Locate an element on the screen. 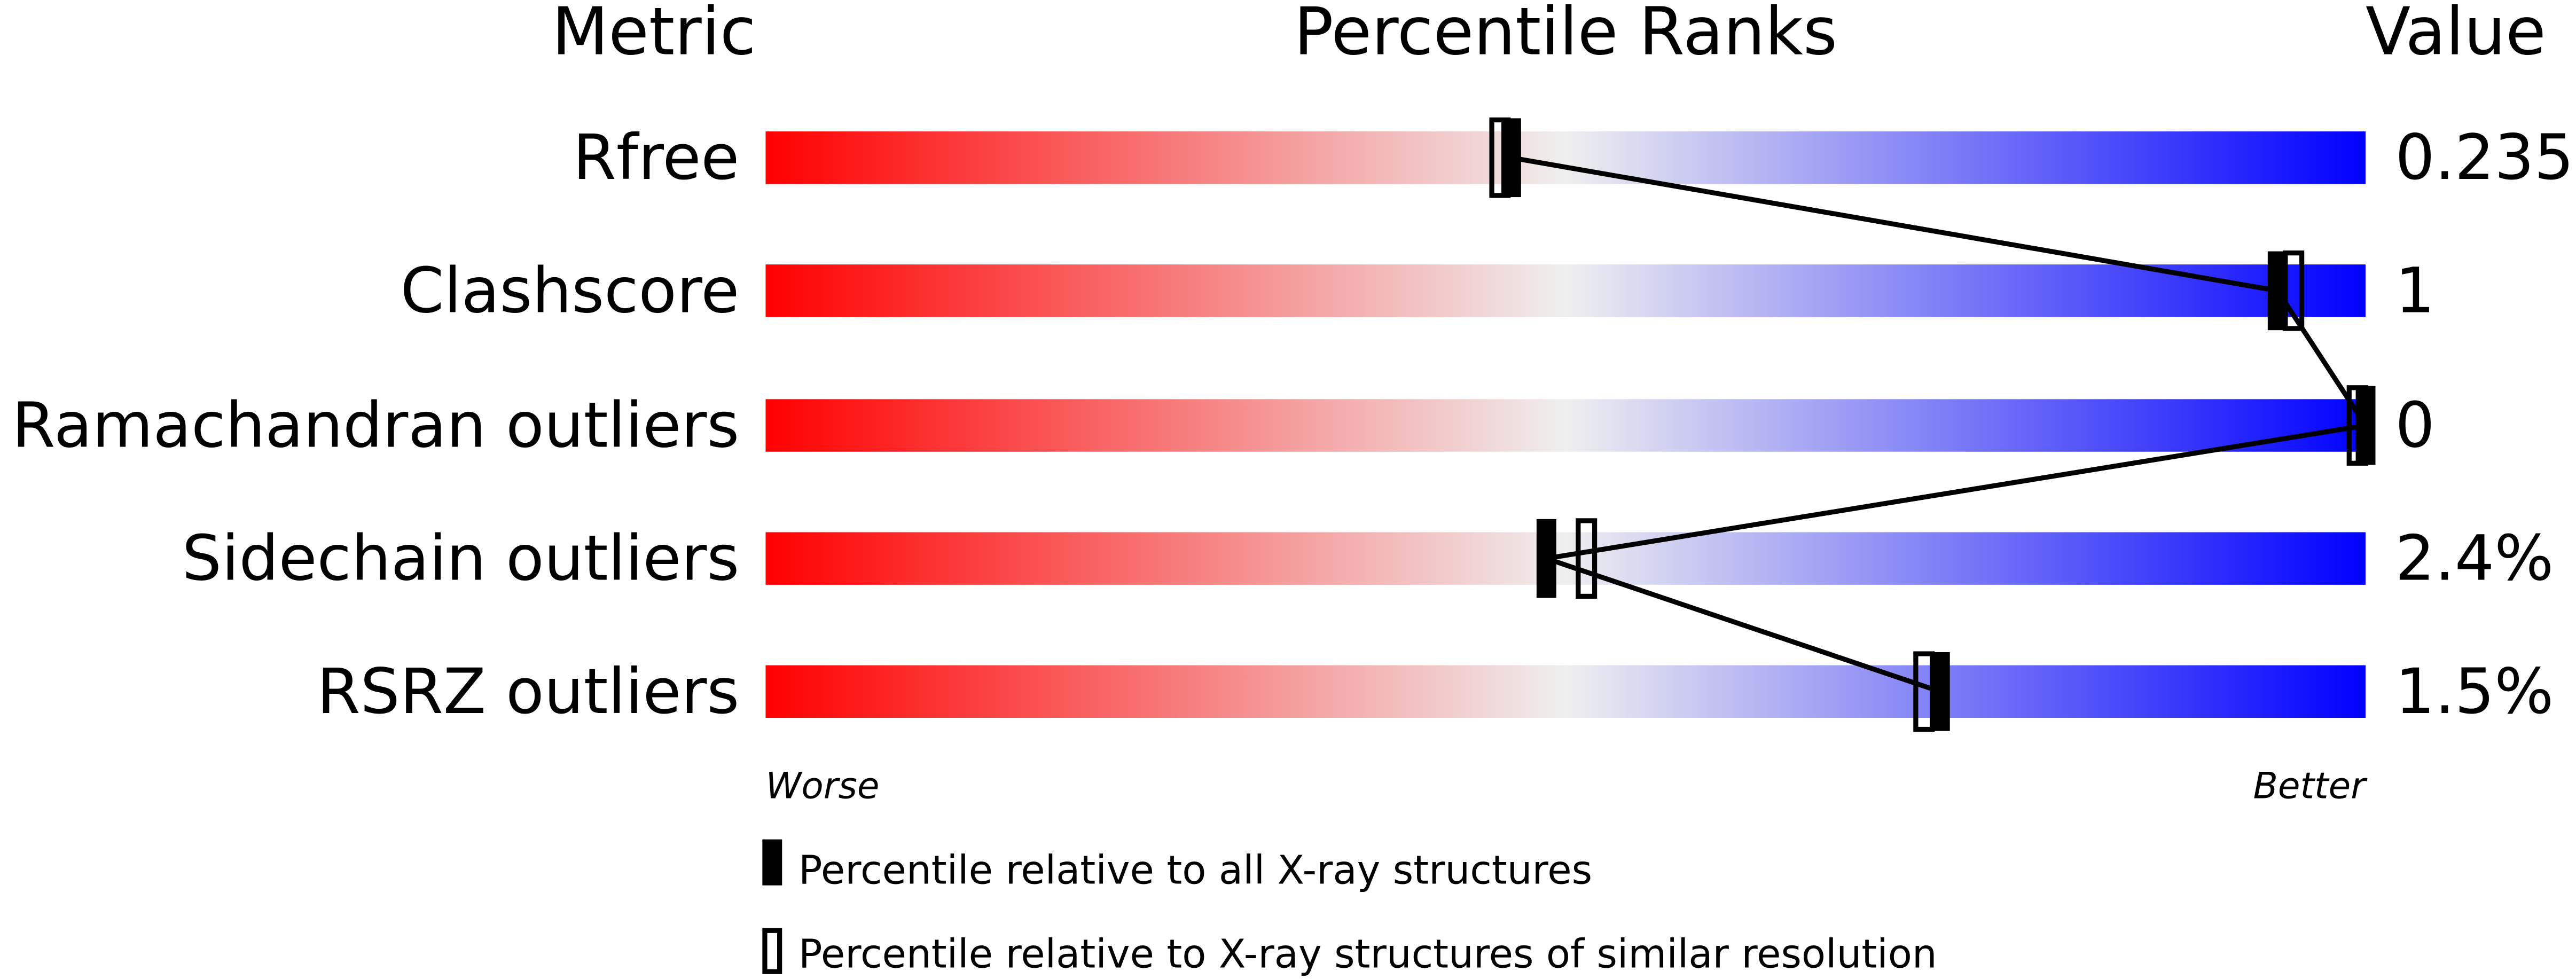  metric-label: Rfree is located at coordinates (656, 157).